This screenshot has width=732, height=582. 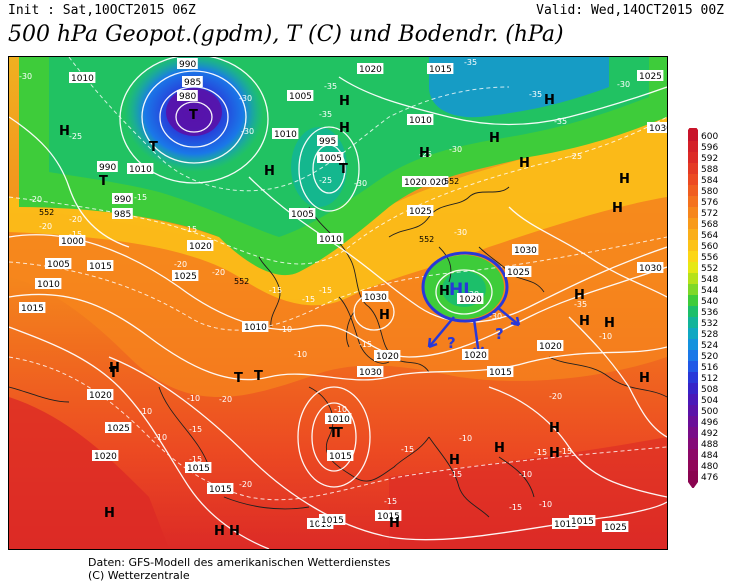 I want to click on legend-value: 540, so click(x=709, y=302).